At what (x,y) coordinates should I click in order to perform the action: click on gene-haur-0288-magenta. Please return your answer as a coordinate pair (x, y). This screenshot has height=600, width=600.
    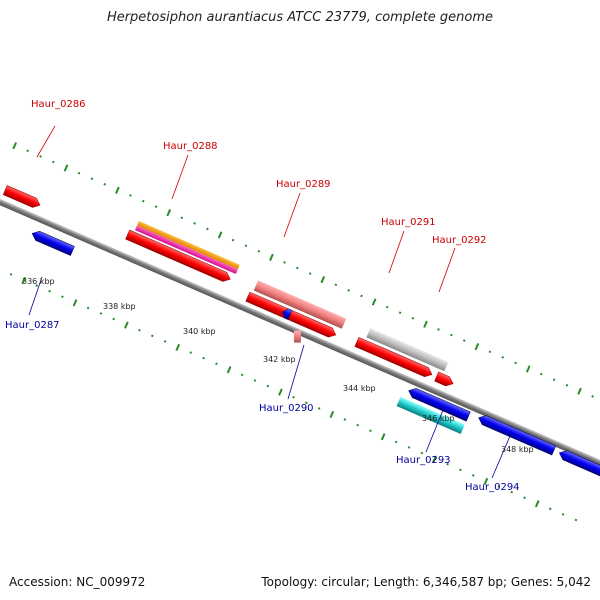
    Looking at the image, I should click on (186, 250).